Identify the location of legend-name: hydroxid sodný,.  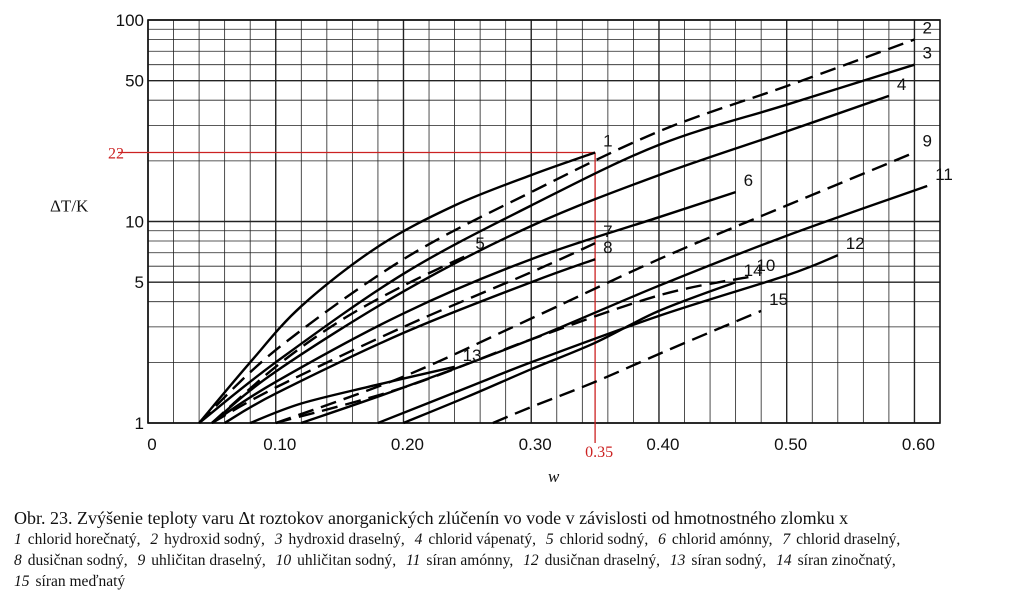
(214, 539).